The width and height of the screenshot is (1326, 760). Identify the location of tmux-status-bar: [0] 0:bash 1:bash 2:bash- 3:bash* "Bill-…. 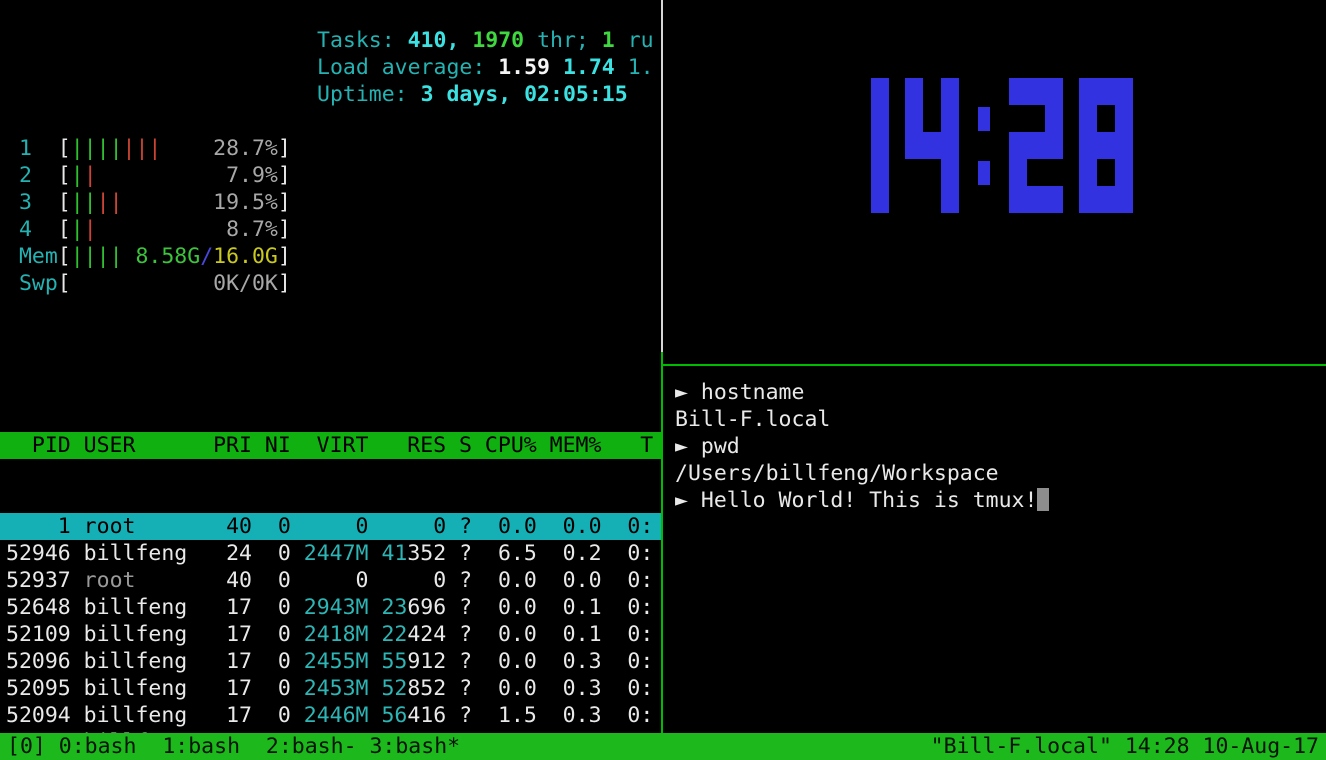
(663, 746).